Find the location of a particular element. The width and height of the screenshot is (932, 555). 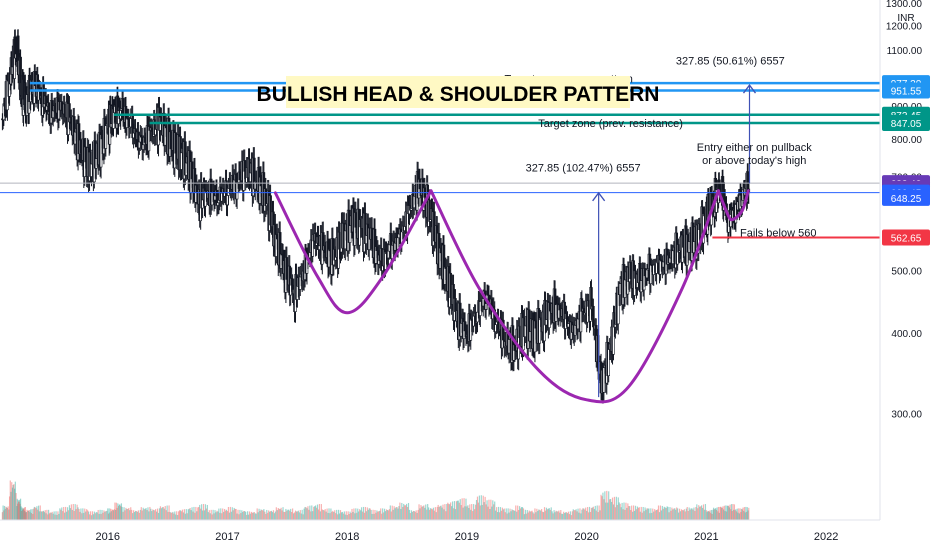

level-price-label: 847.05 is located at coordinates (906, 124).